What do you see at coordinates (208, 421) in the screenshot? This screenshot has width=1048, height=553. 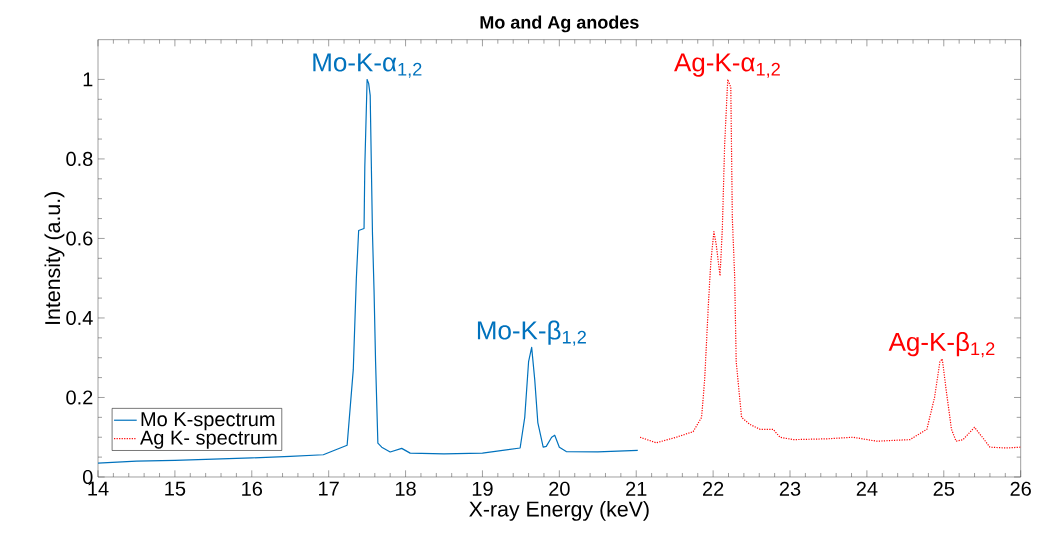 I see `legend-label: Mo K-spectrum` at bounding box center [208, 421].